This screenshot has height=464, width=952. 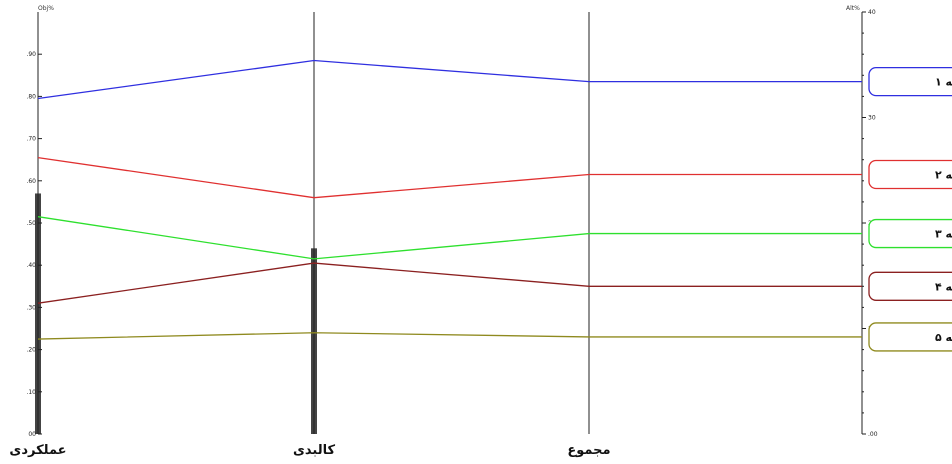 I want to click on left-tick-label: .10, so click(x=31, y=392).